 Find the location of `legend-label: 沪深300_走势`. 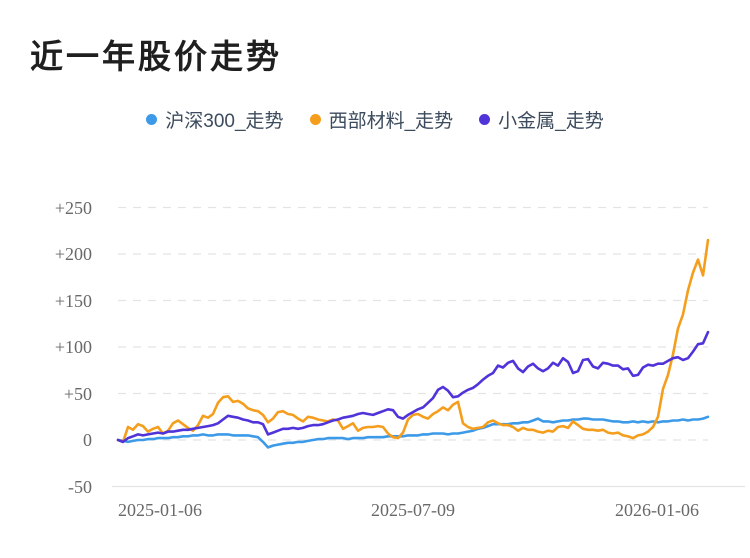

legend-label: 沪深300_走势 is located at coordinates (224, 121).